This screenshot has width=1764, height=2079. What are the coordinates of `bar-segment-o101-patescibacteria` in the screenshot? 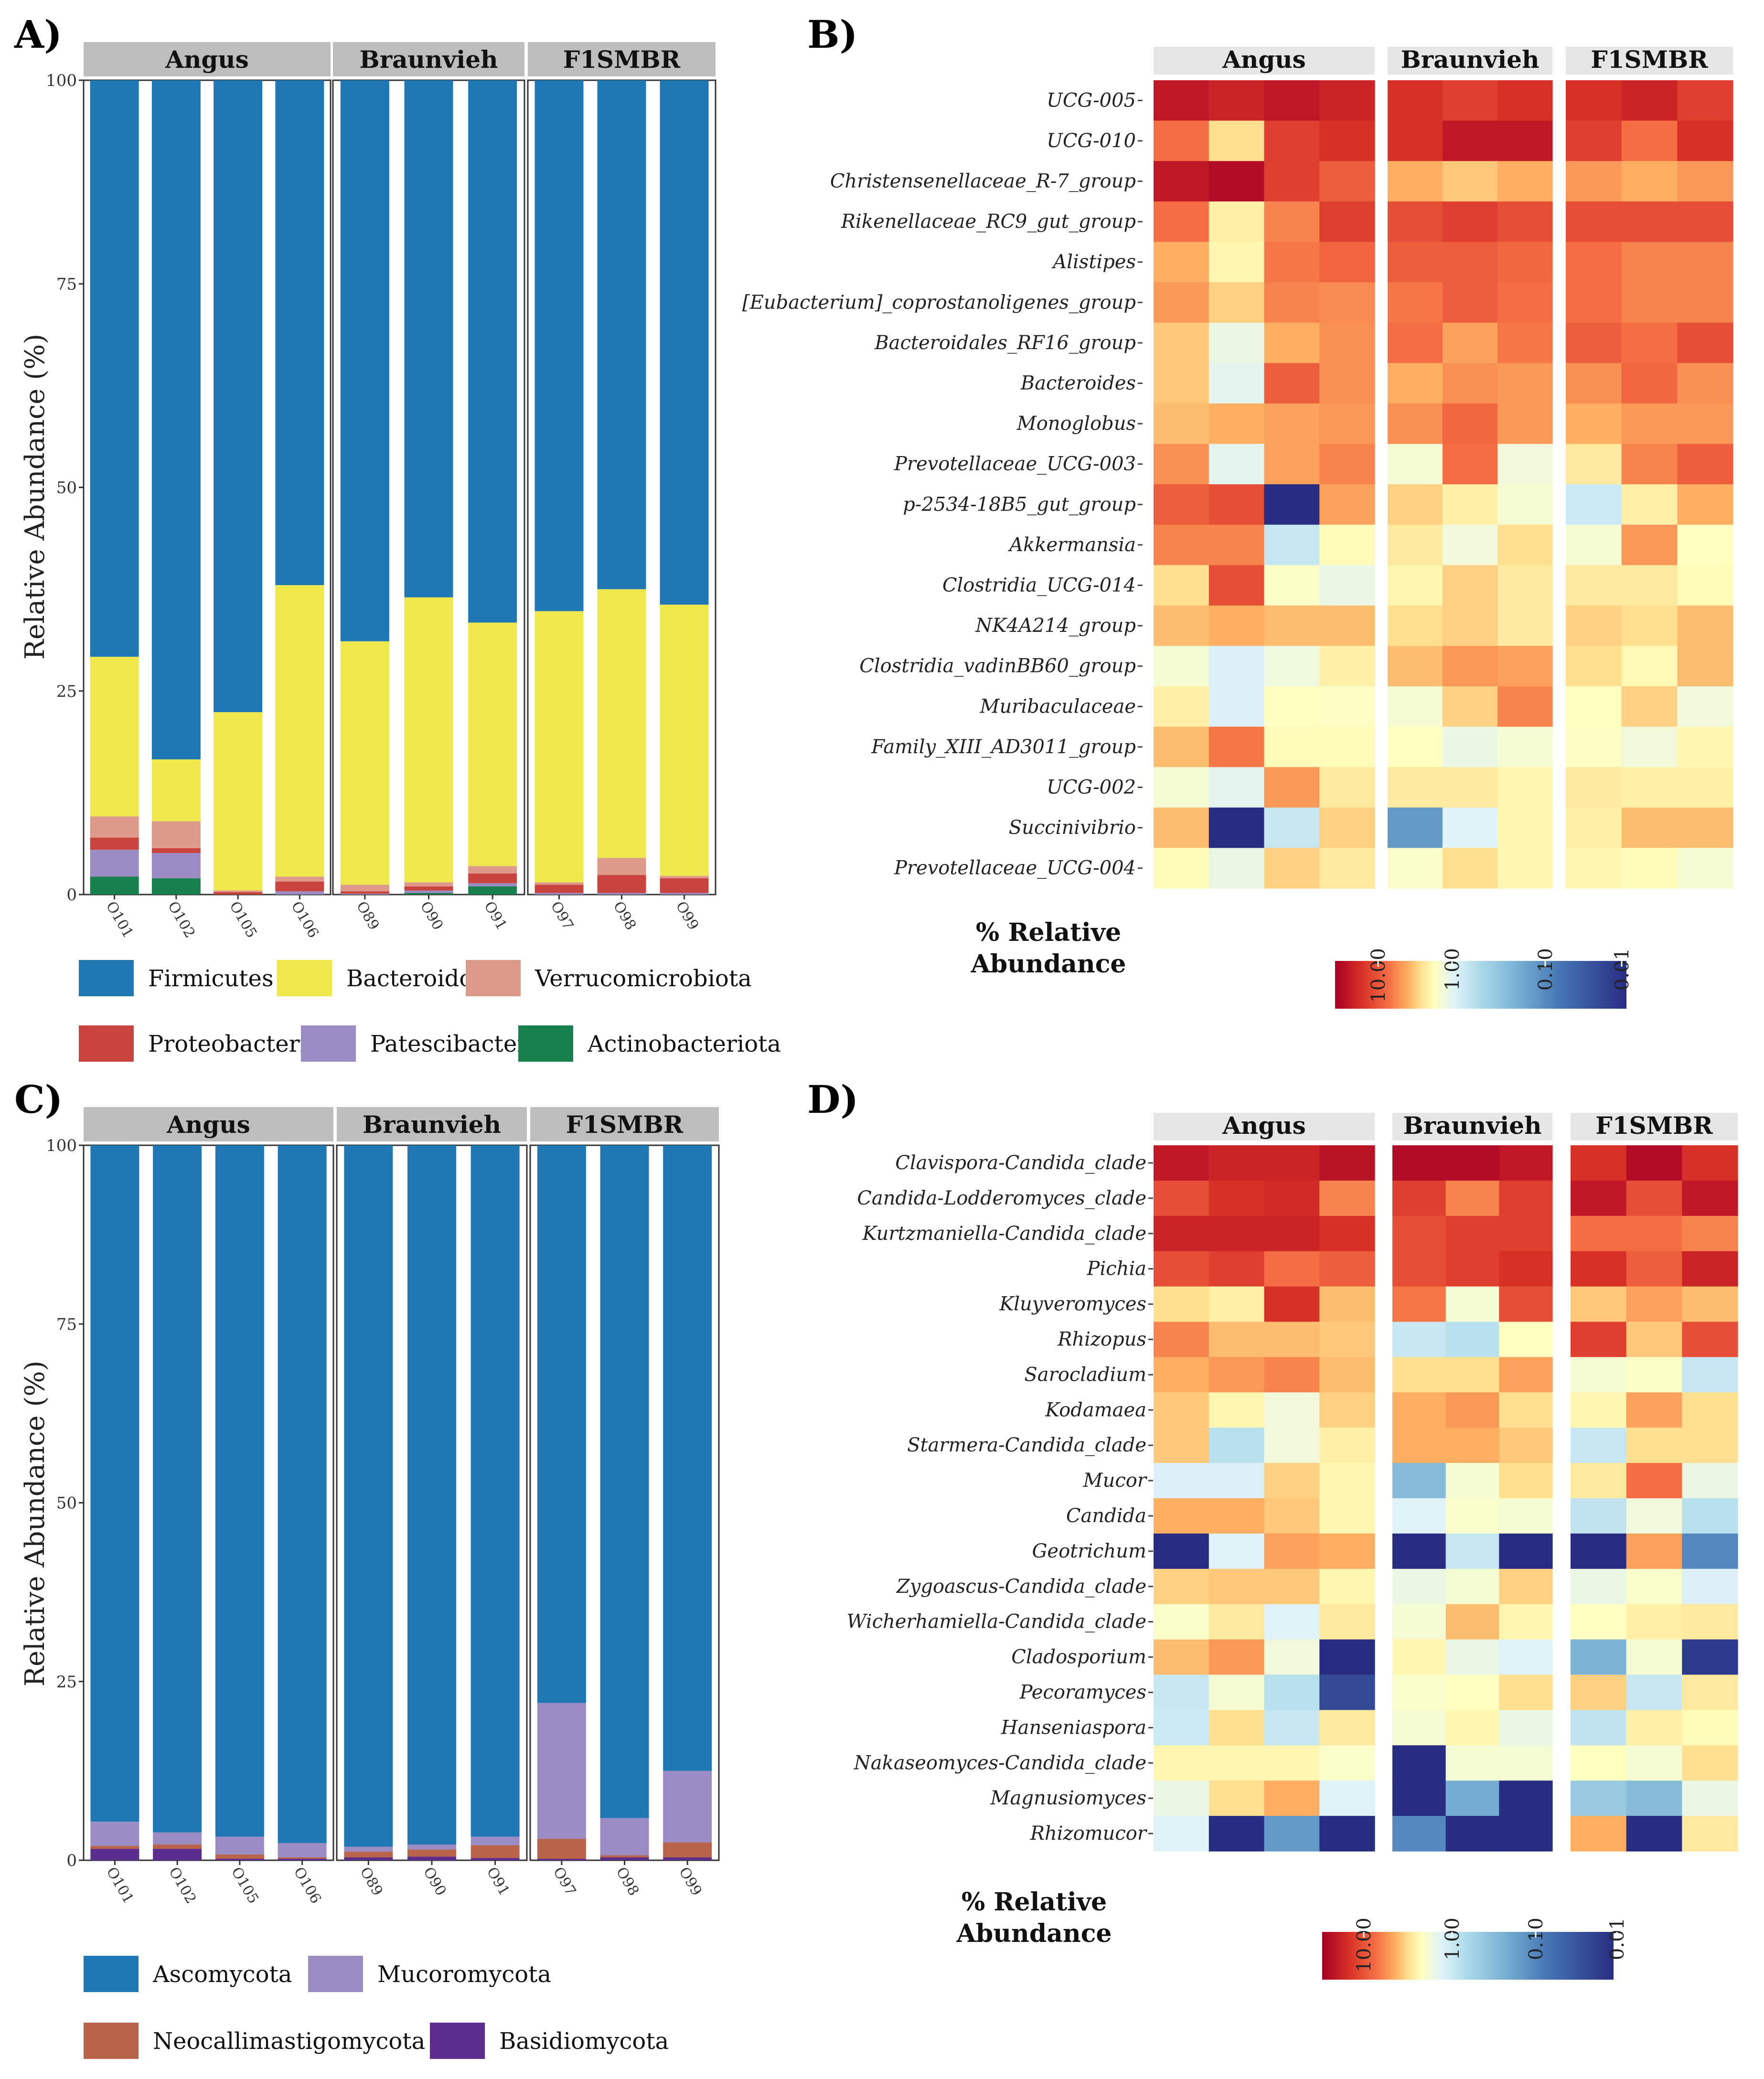 It's located at (115, 864).